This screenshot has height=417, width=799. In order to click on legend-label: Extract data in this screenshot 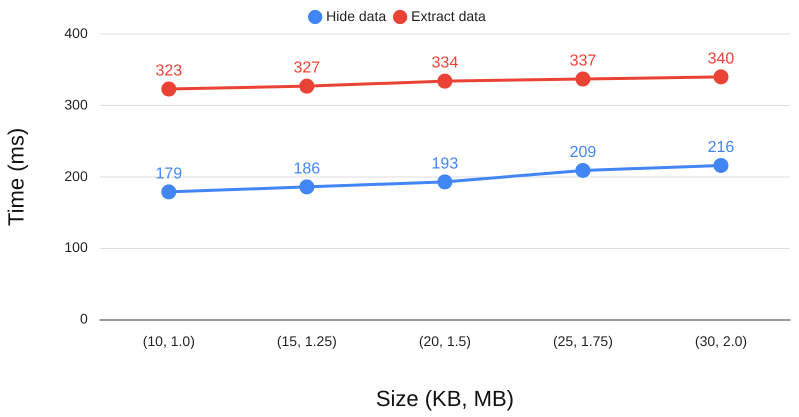, I will do `click(448, 16)`.